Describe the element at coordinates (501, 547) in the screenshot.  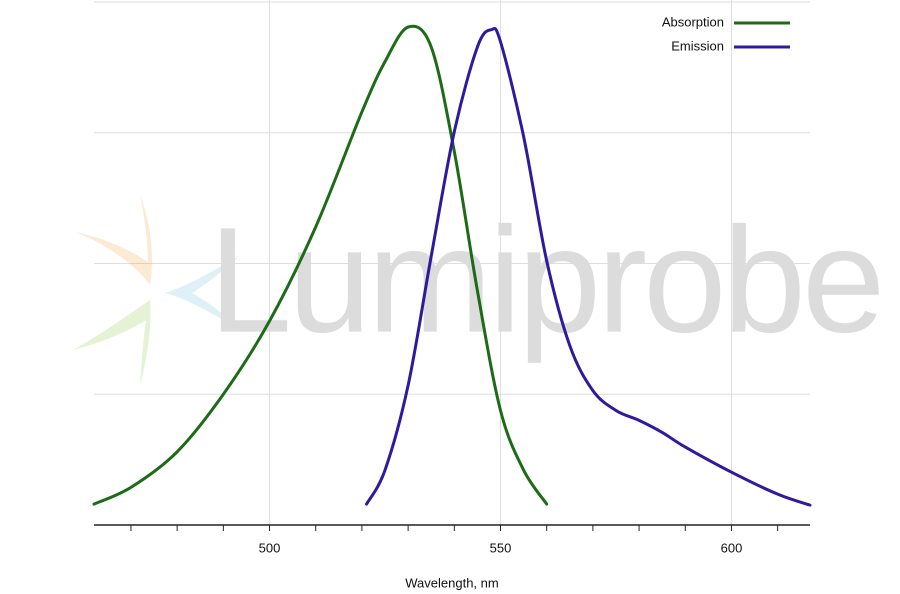
I see `x-tick-label: 550` at that location.